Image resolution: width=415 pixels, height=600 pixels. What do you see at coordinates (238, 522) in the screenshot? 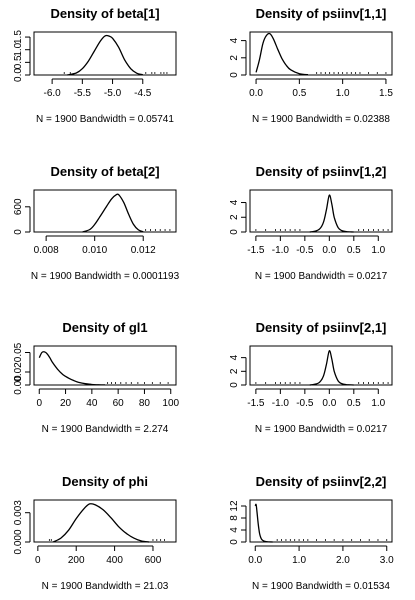
I see `y-axis: 0 4 8 12` at bounding box center [238, 522].